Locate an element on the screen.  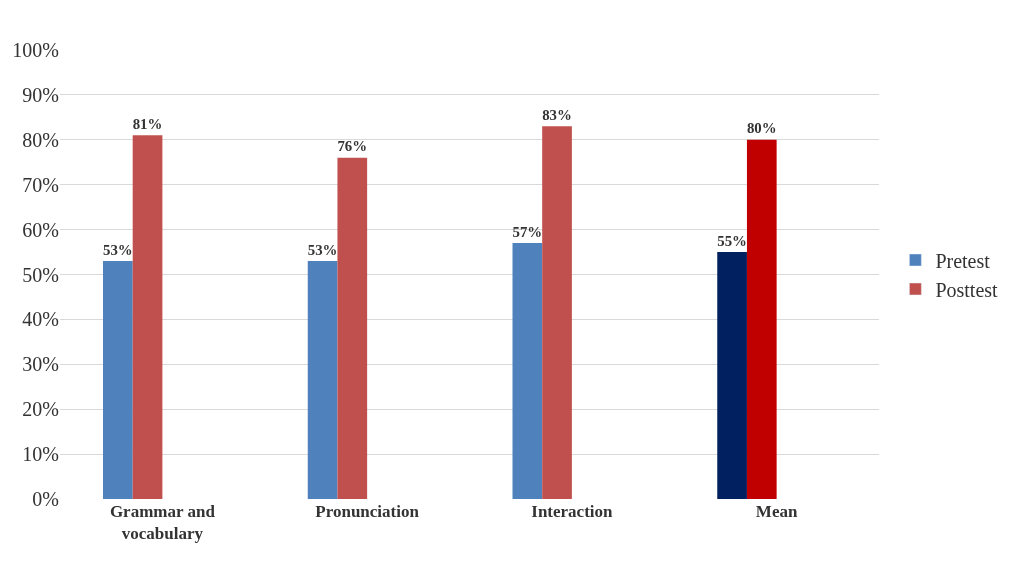
data-label: 55% is located at coordinates (732, 240).